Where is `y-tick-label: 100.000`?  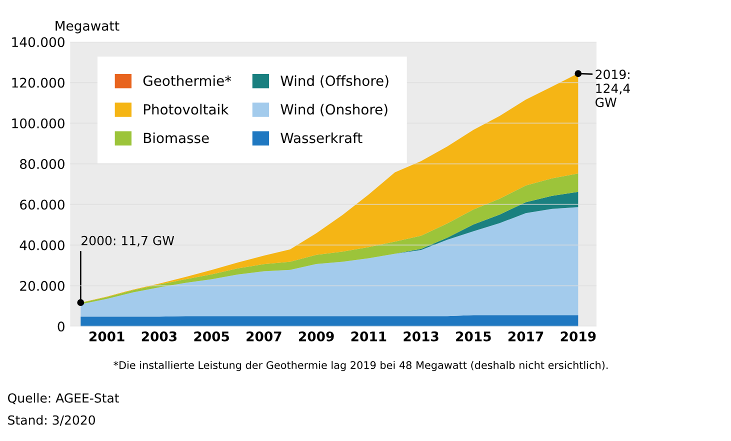 y-tick-label: 100.000 is located at coordinates (38, 123).